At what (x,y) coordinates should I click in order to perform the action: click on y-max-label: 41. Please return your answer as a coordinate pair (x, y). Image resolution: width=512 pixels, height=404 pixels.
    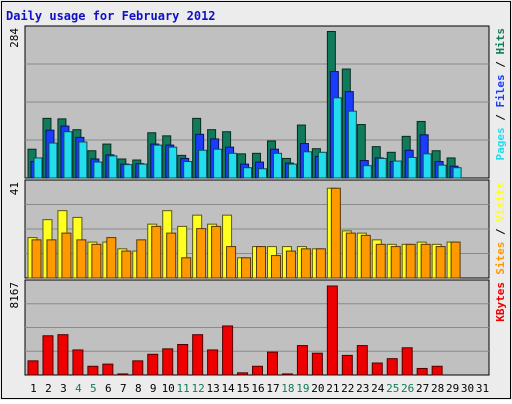
    Looking at the image, I should click on (14, 188).